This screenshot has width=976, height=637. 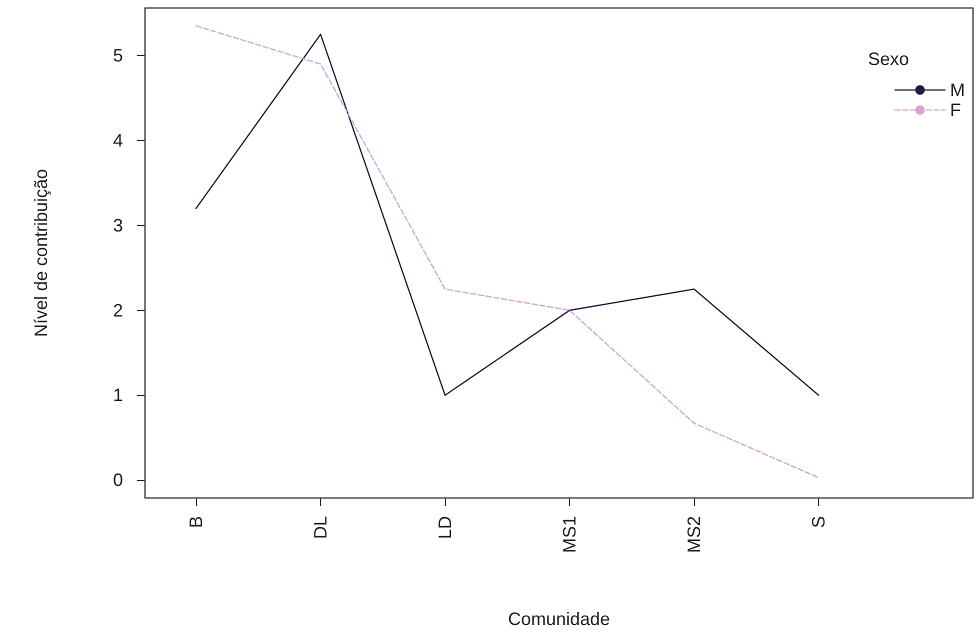 What do you see at coordinates (196, 522) in the screenshot?
I see `x-tick-label: B` at bounding box center [196, 522].